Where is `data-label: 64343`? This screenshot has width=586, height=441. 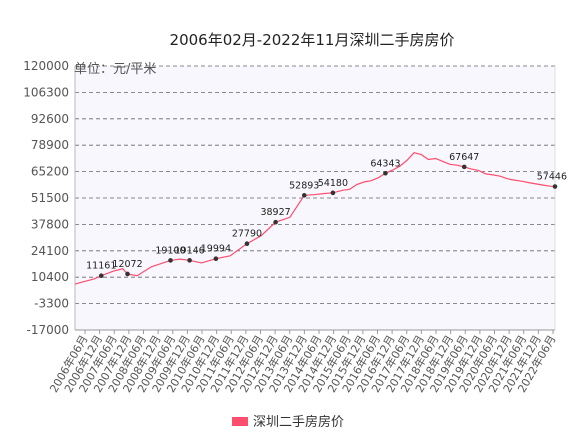
data-label: 64343 is located at coordinates (385, 163).